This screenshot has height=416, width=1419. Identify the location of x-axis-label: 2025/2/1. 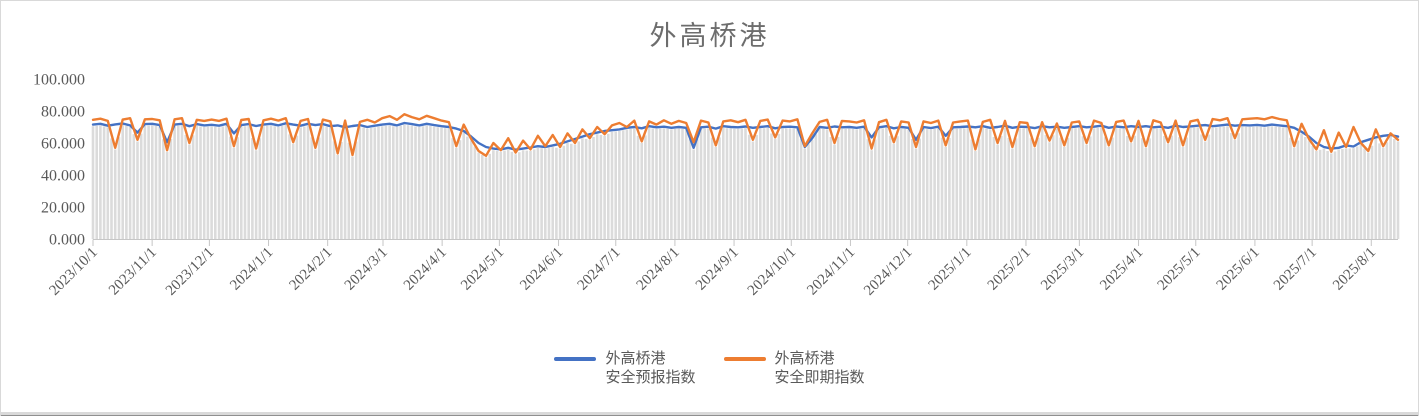
(1009, 269).